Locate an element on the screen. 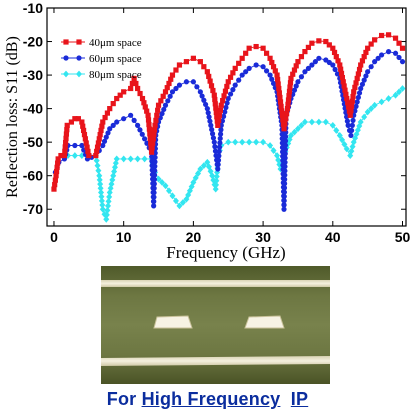 The height and width of the screenshot is (418, 415). caption: For High Frequency IP is located at coordinates (207, 399).